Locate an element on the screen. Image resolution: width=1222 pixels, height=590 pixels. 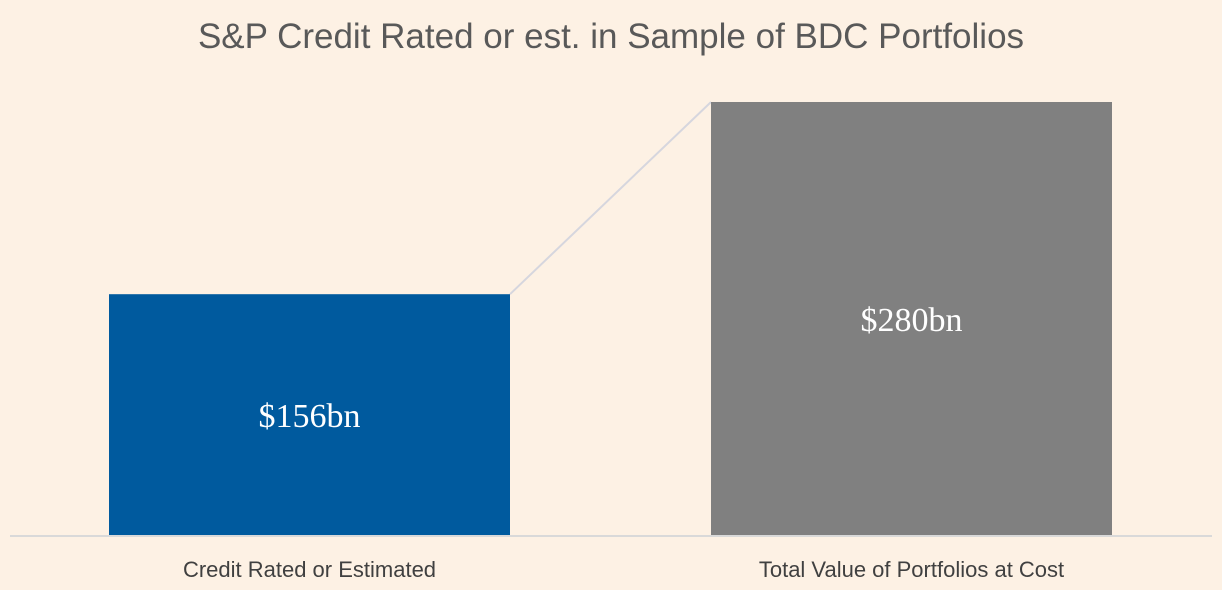
category-label-1: Credit Rated or Estimated is located at coordinates (309, 569).